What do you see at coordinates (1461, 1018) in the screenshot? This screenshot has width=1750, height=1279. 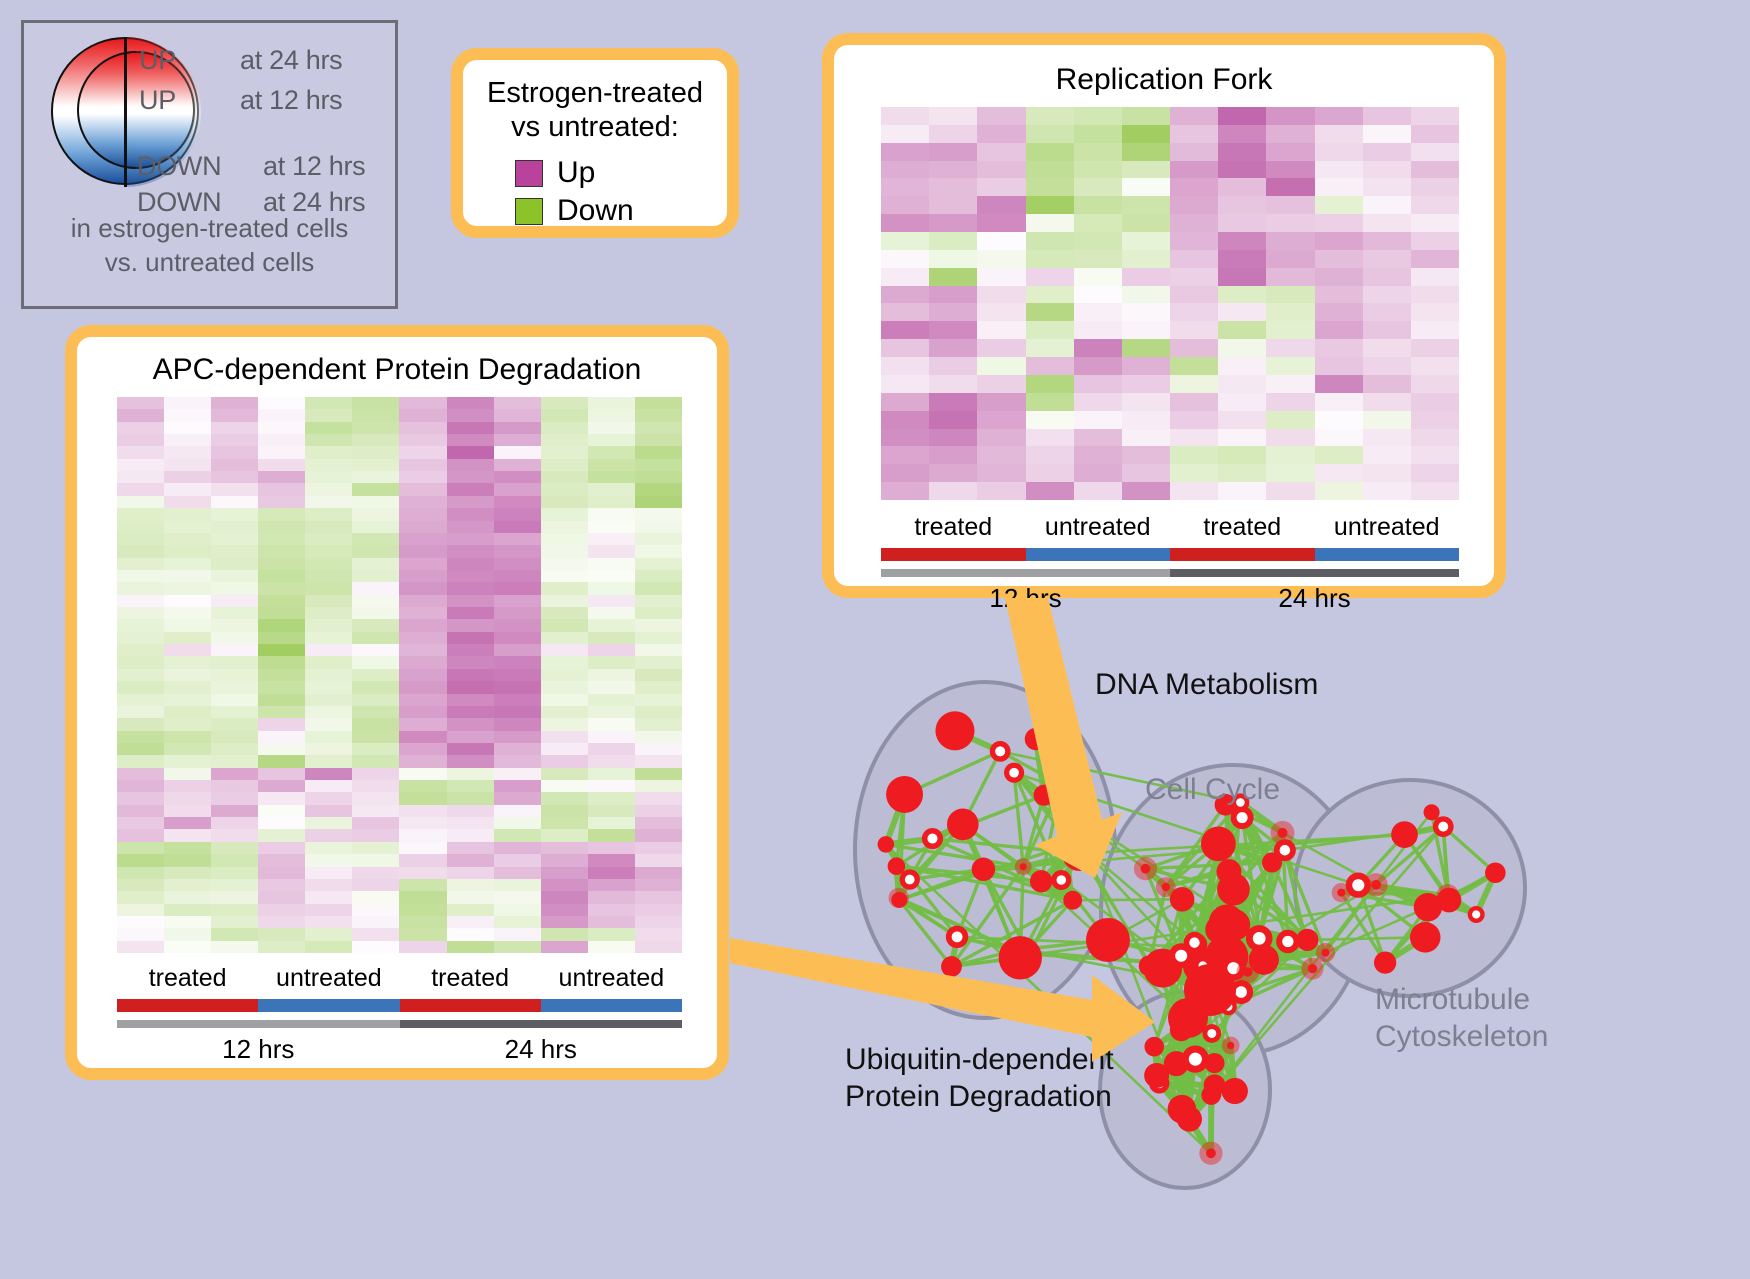 I see `label-microtubule-cytoskeleton: Microtubule Cytoskeleton` at bounding box center [1461, 1018].